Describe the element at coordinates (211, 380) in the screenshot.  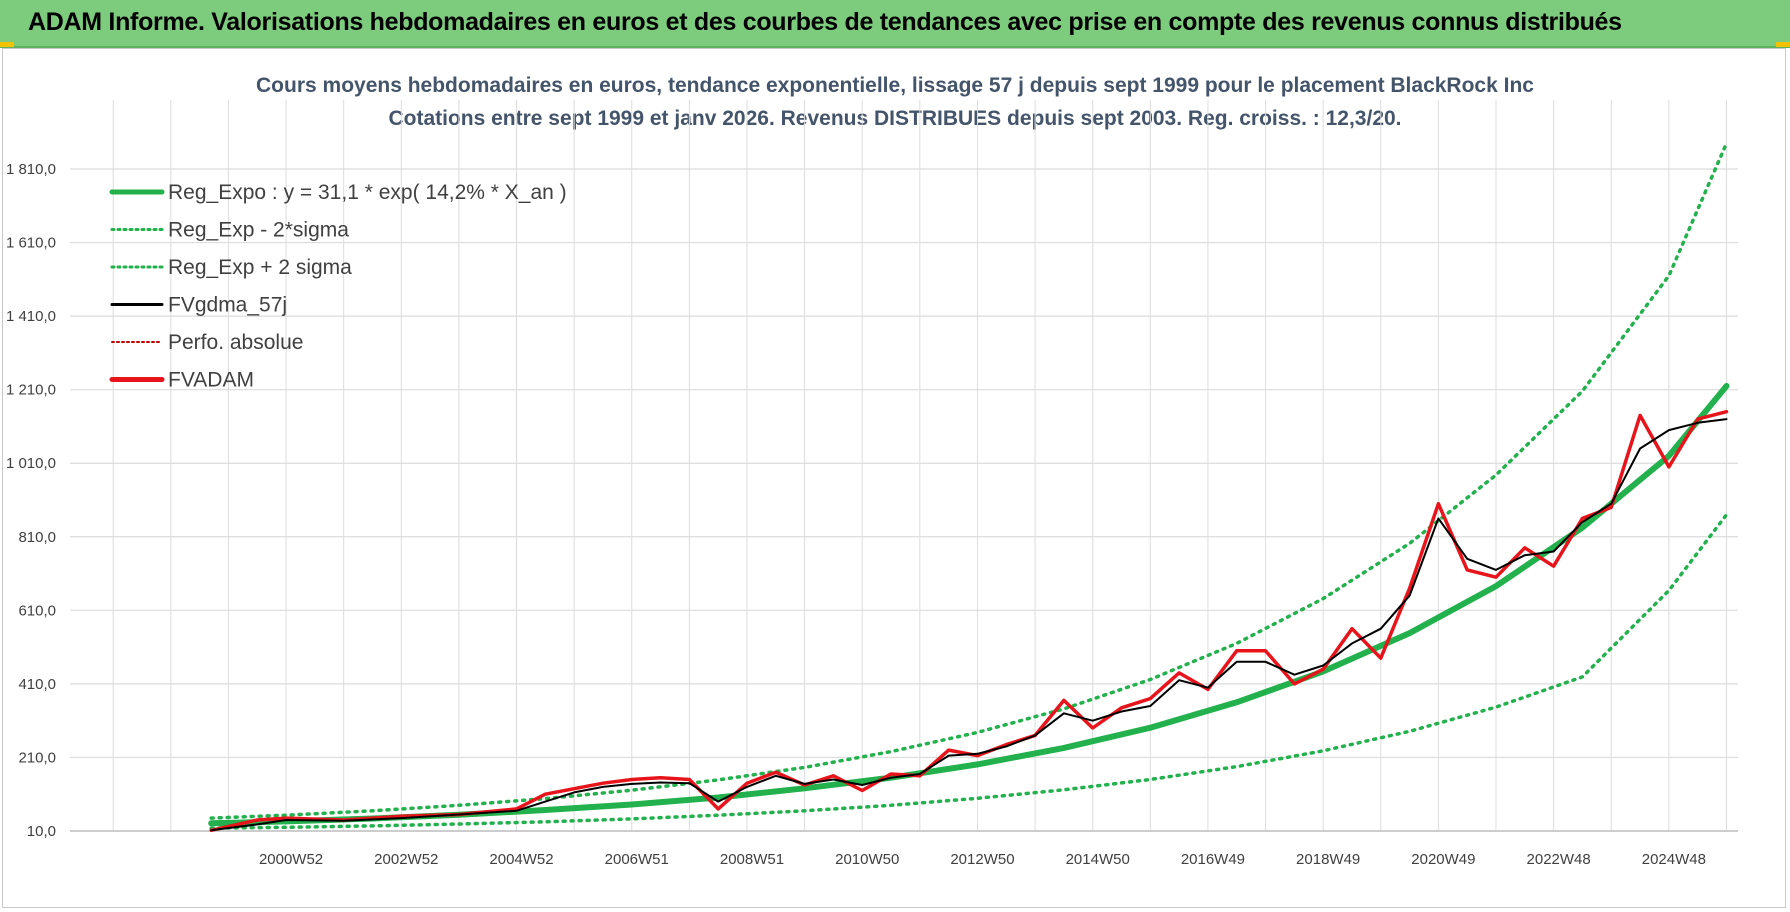
I see `legend-label: FVADAM` at that location.